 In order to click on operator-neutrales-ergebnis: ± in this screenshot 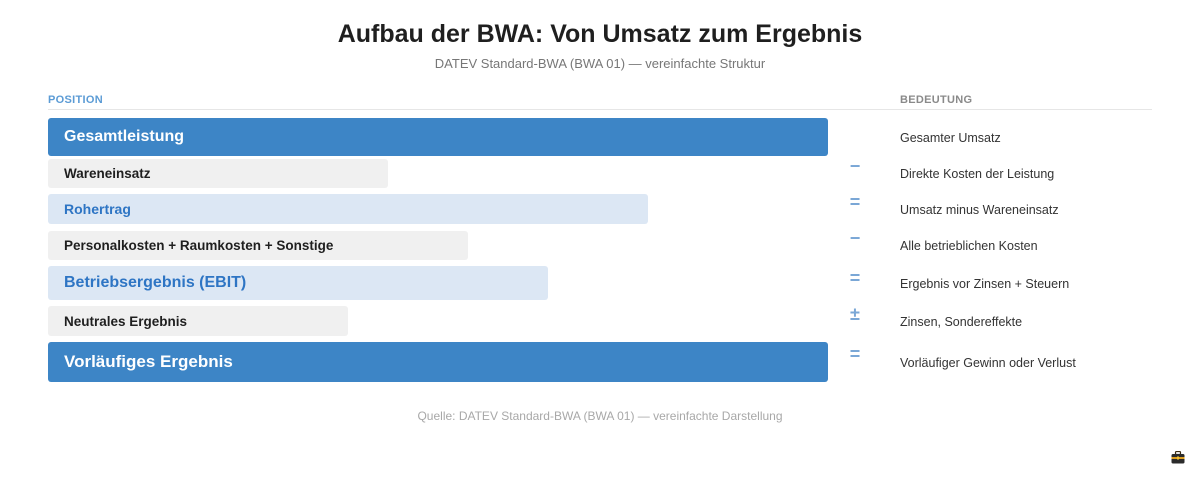, I will do `click(855, 314)`.